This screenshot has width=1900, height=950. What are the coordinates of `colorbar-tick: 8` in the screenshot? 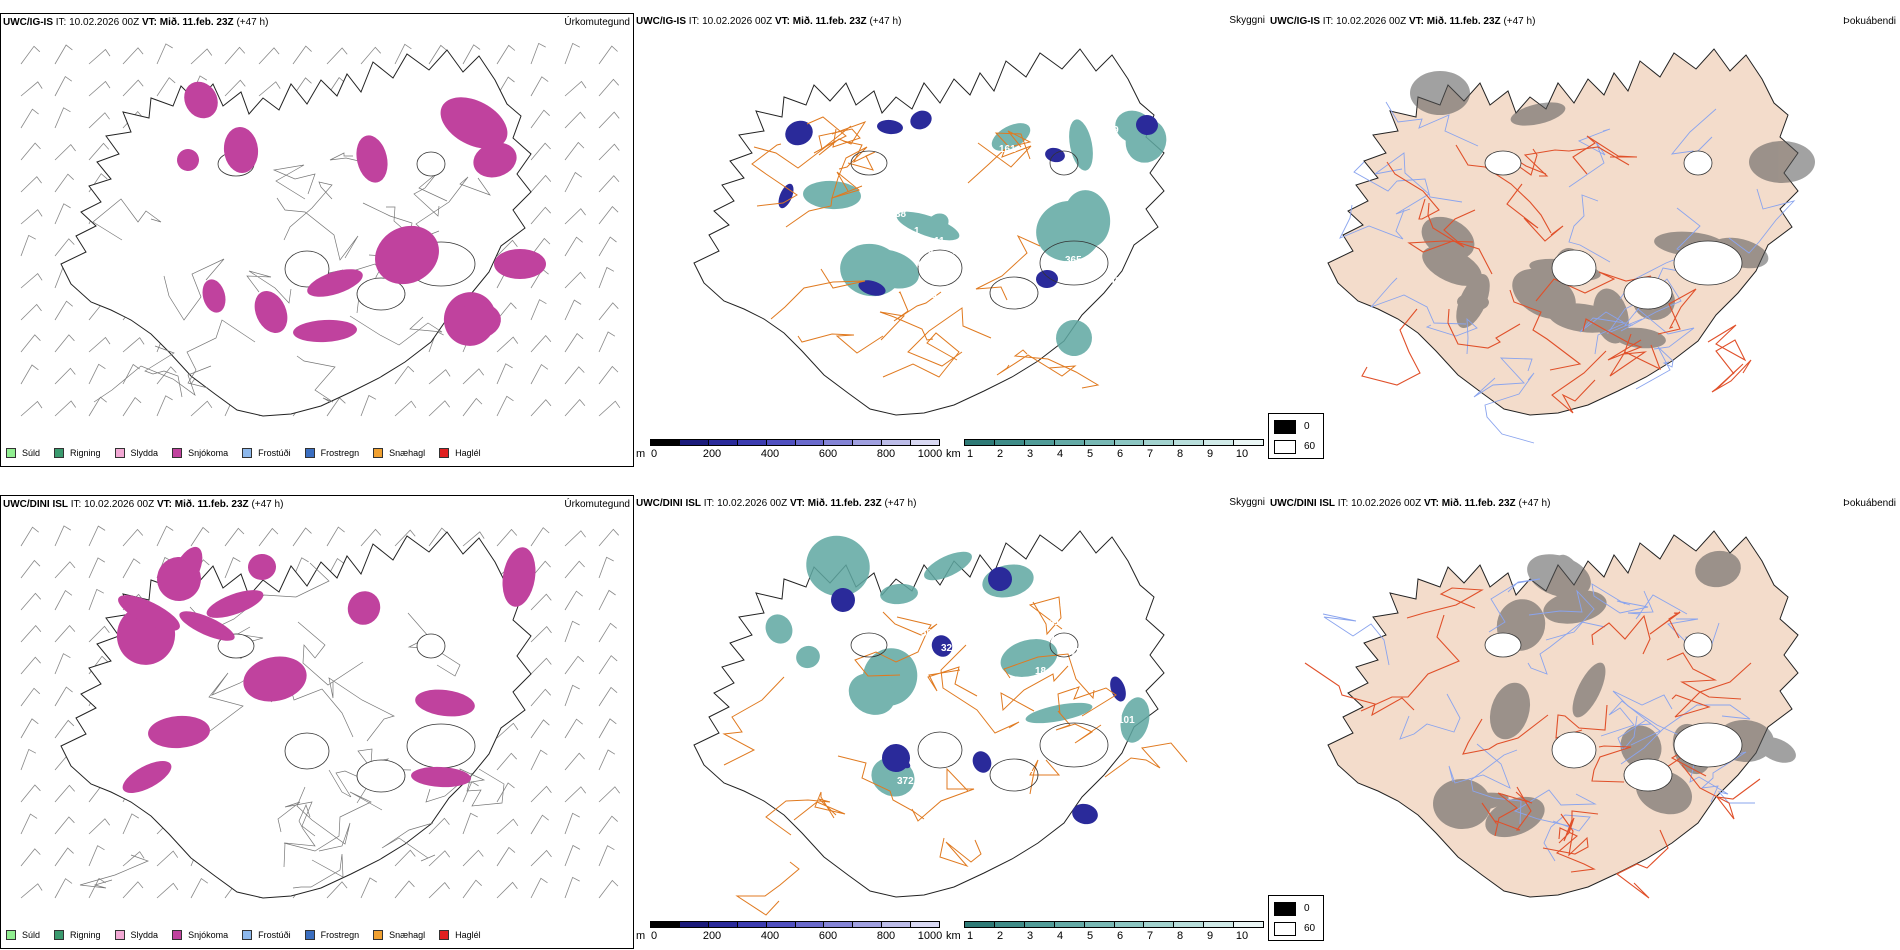 It's located at (1180, 936).